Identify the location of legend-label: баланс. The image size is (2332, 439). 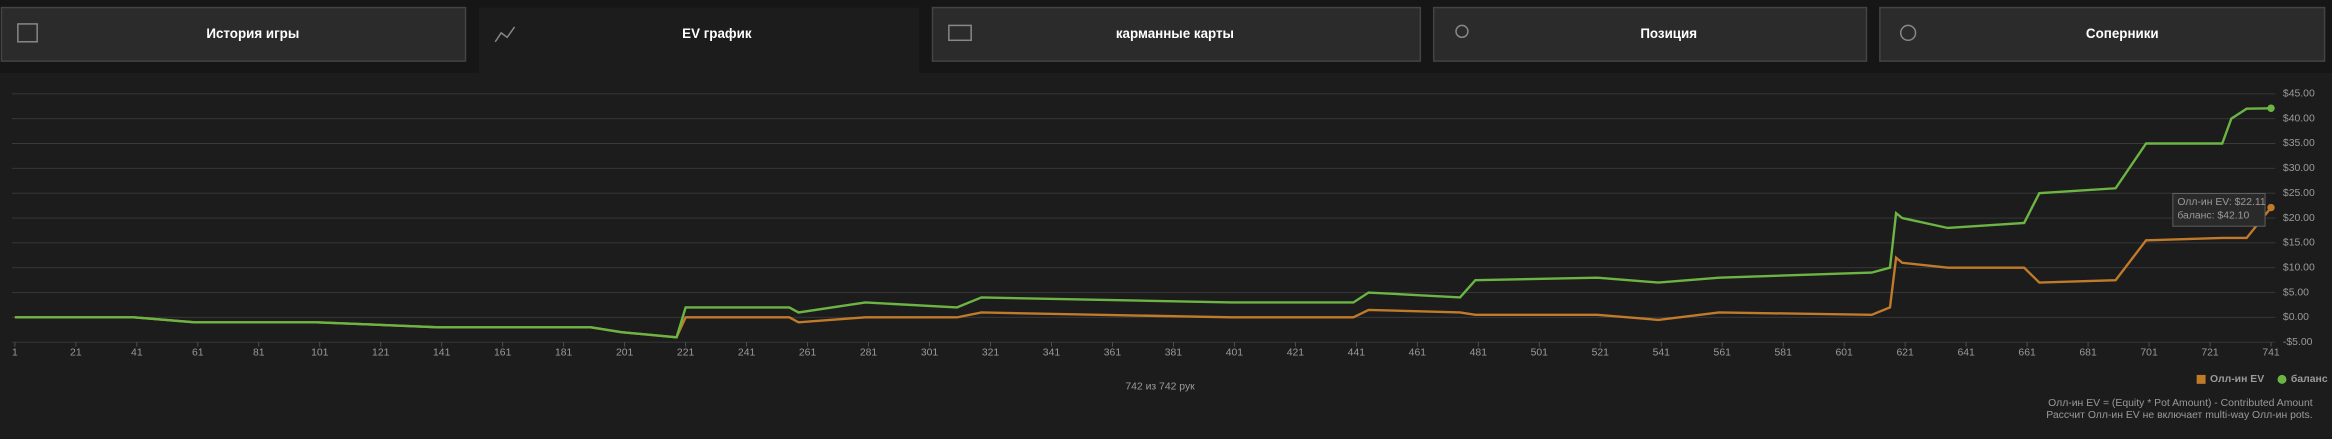
(2309, 379).